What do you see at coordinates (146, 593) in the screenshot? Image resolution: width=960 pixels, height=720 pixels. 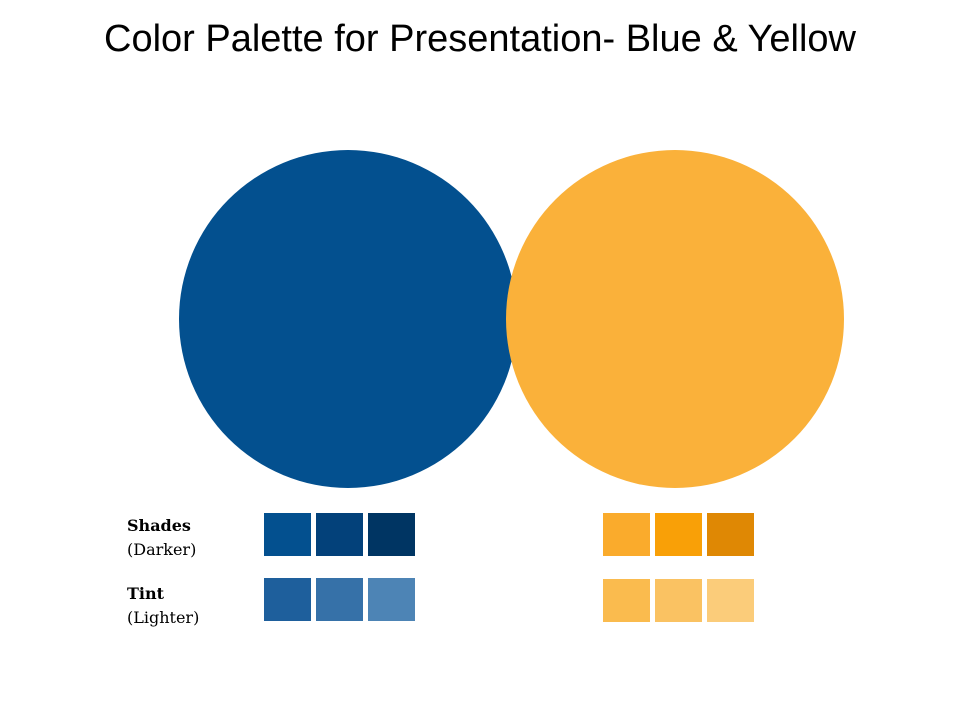 I see `tint-label-title: Tint` at bounding box center [146, 593].